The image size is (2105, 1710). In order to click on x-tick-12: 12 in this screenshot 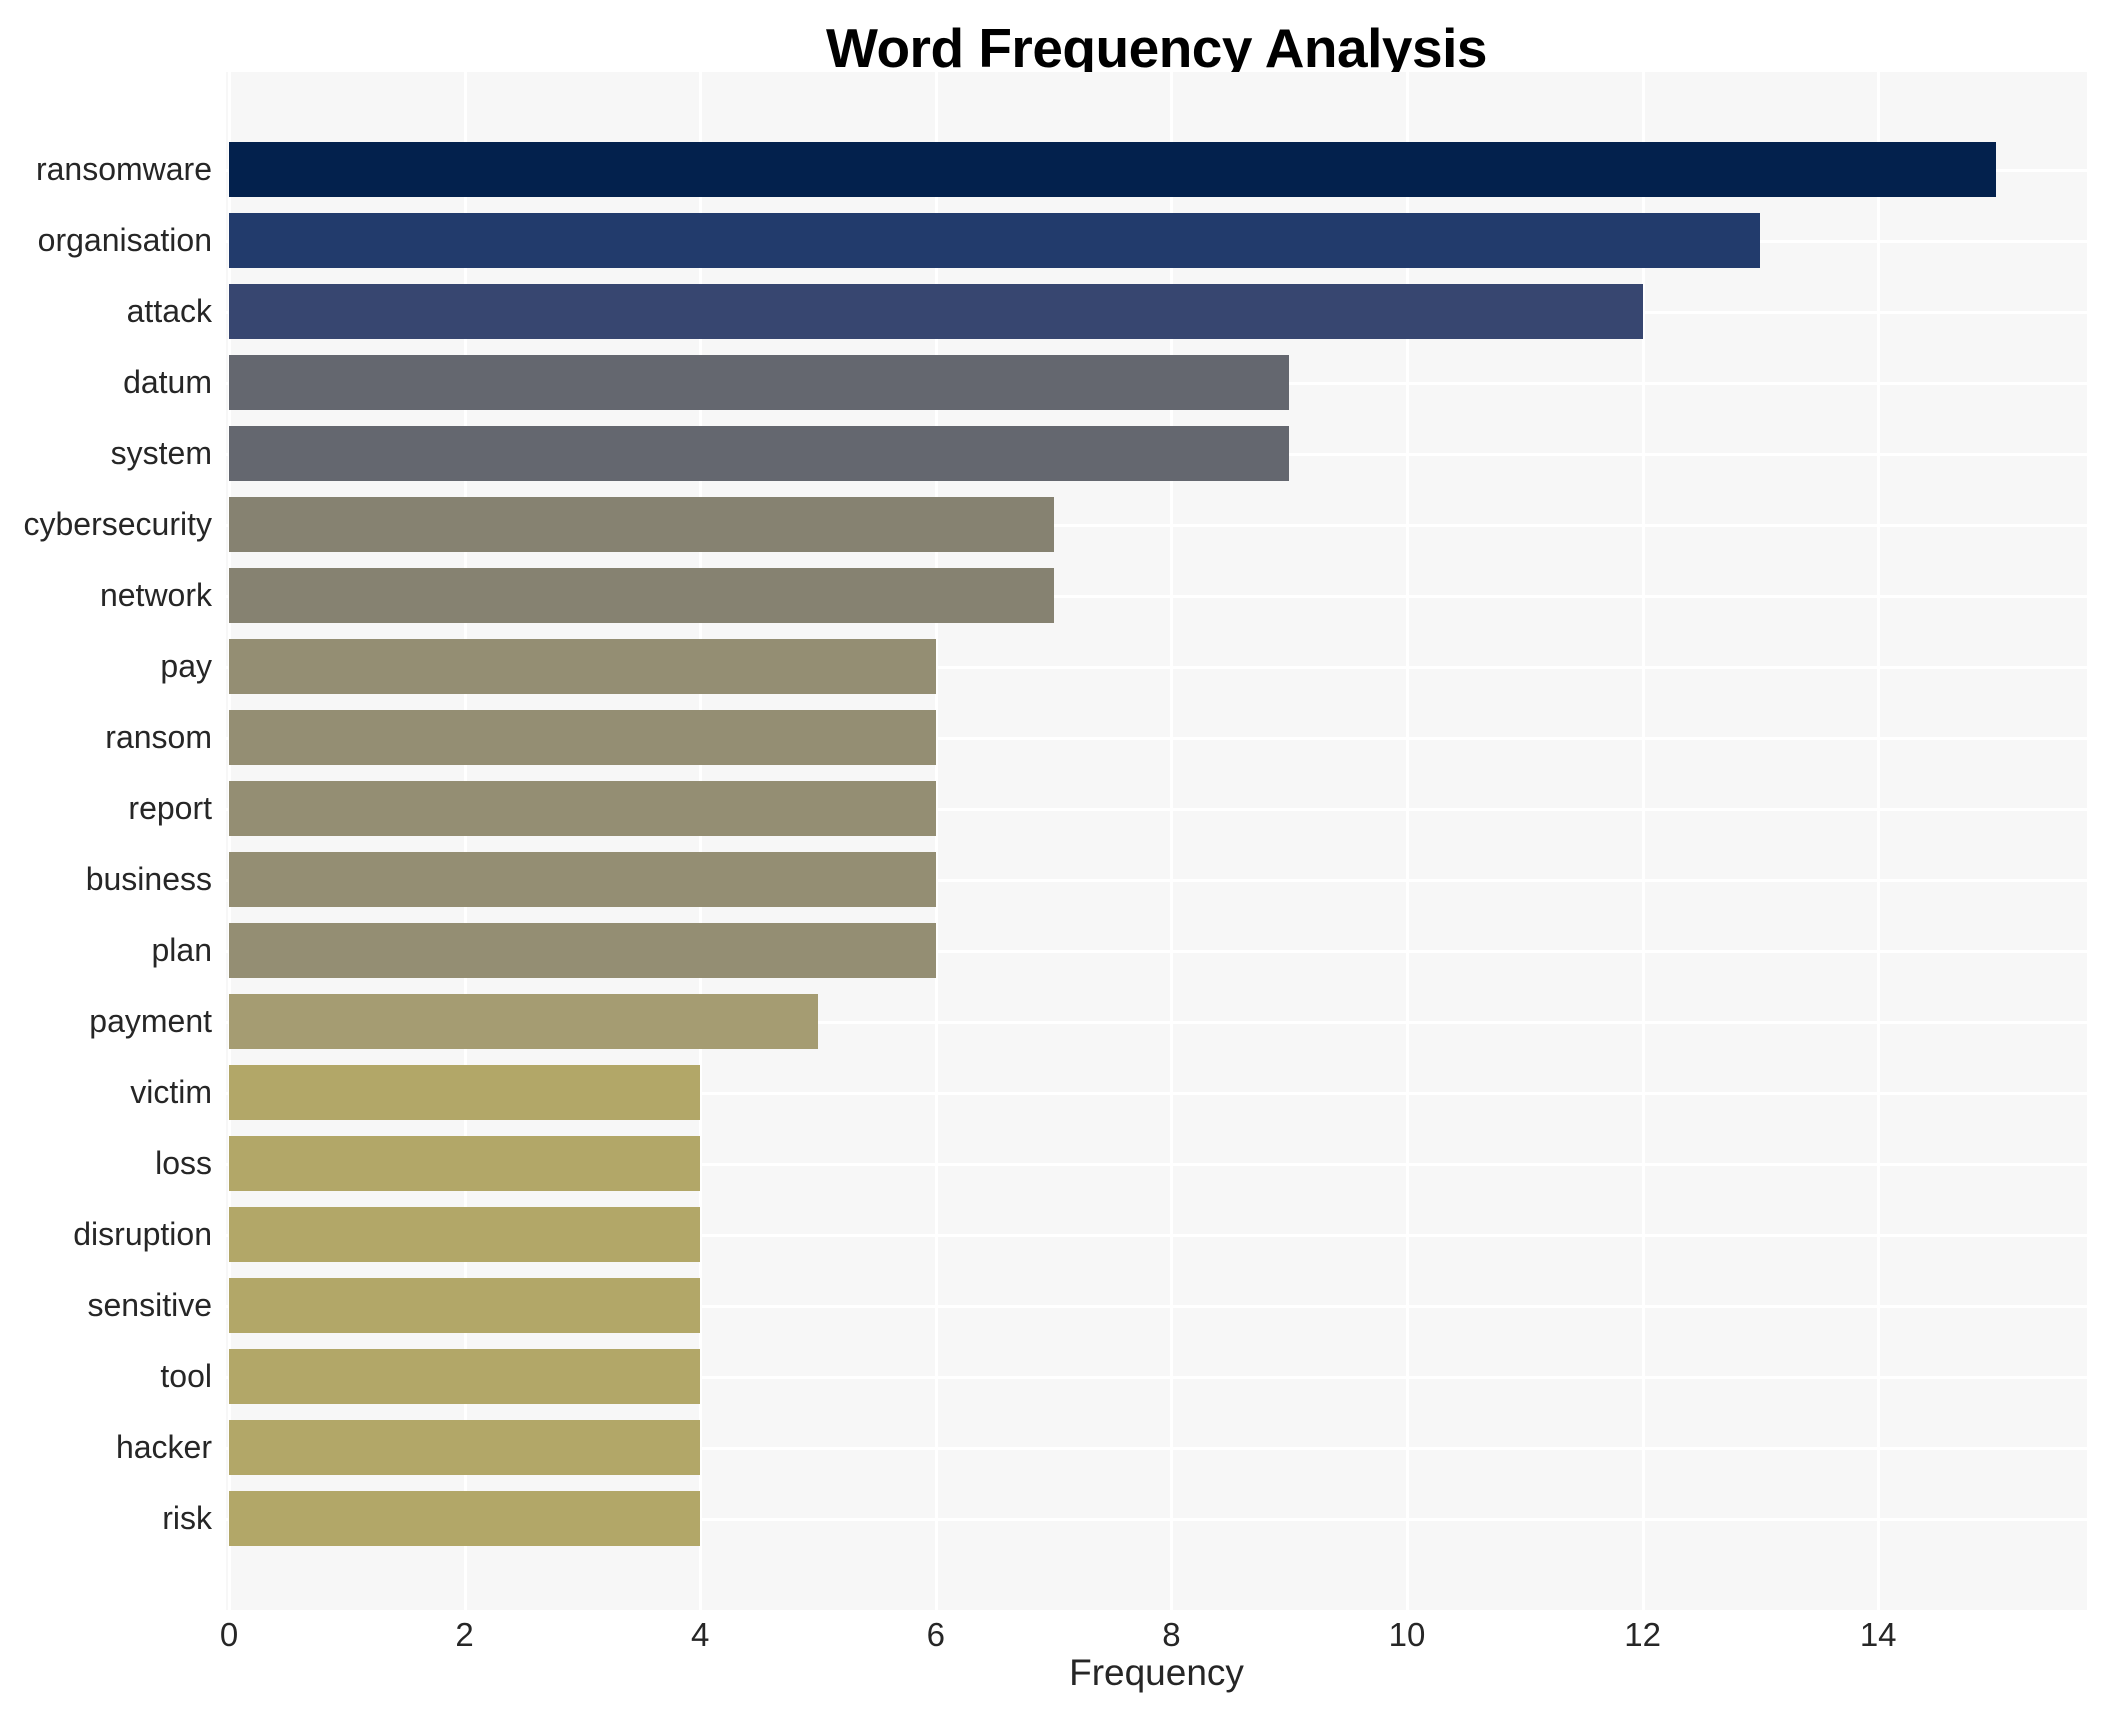, I will do `click(1642, 1634)`.